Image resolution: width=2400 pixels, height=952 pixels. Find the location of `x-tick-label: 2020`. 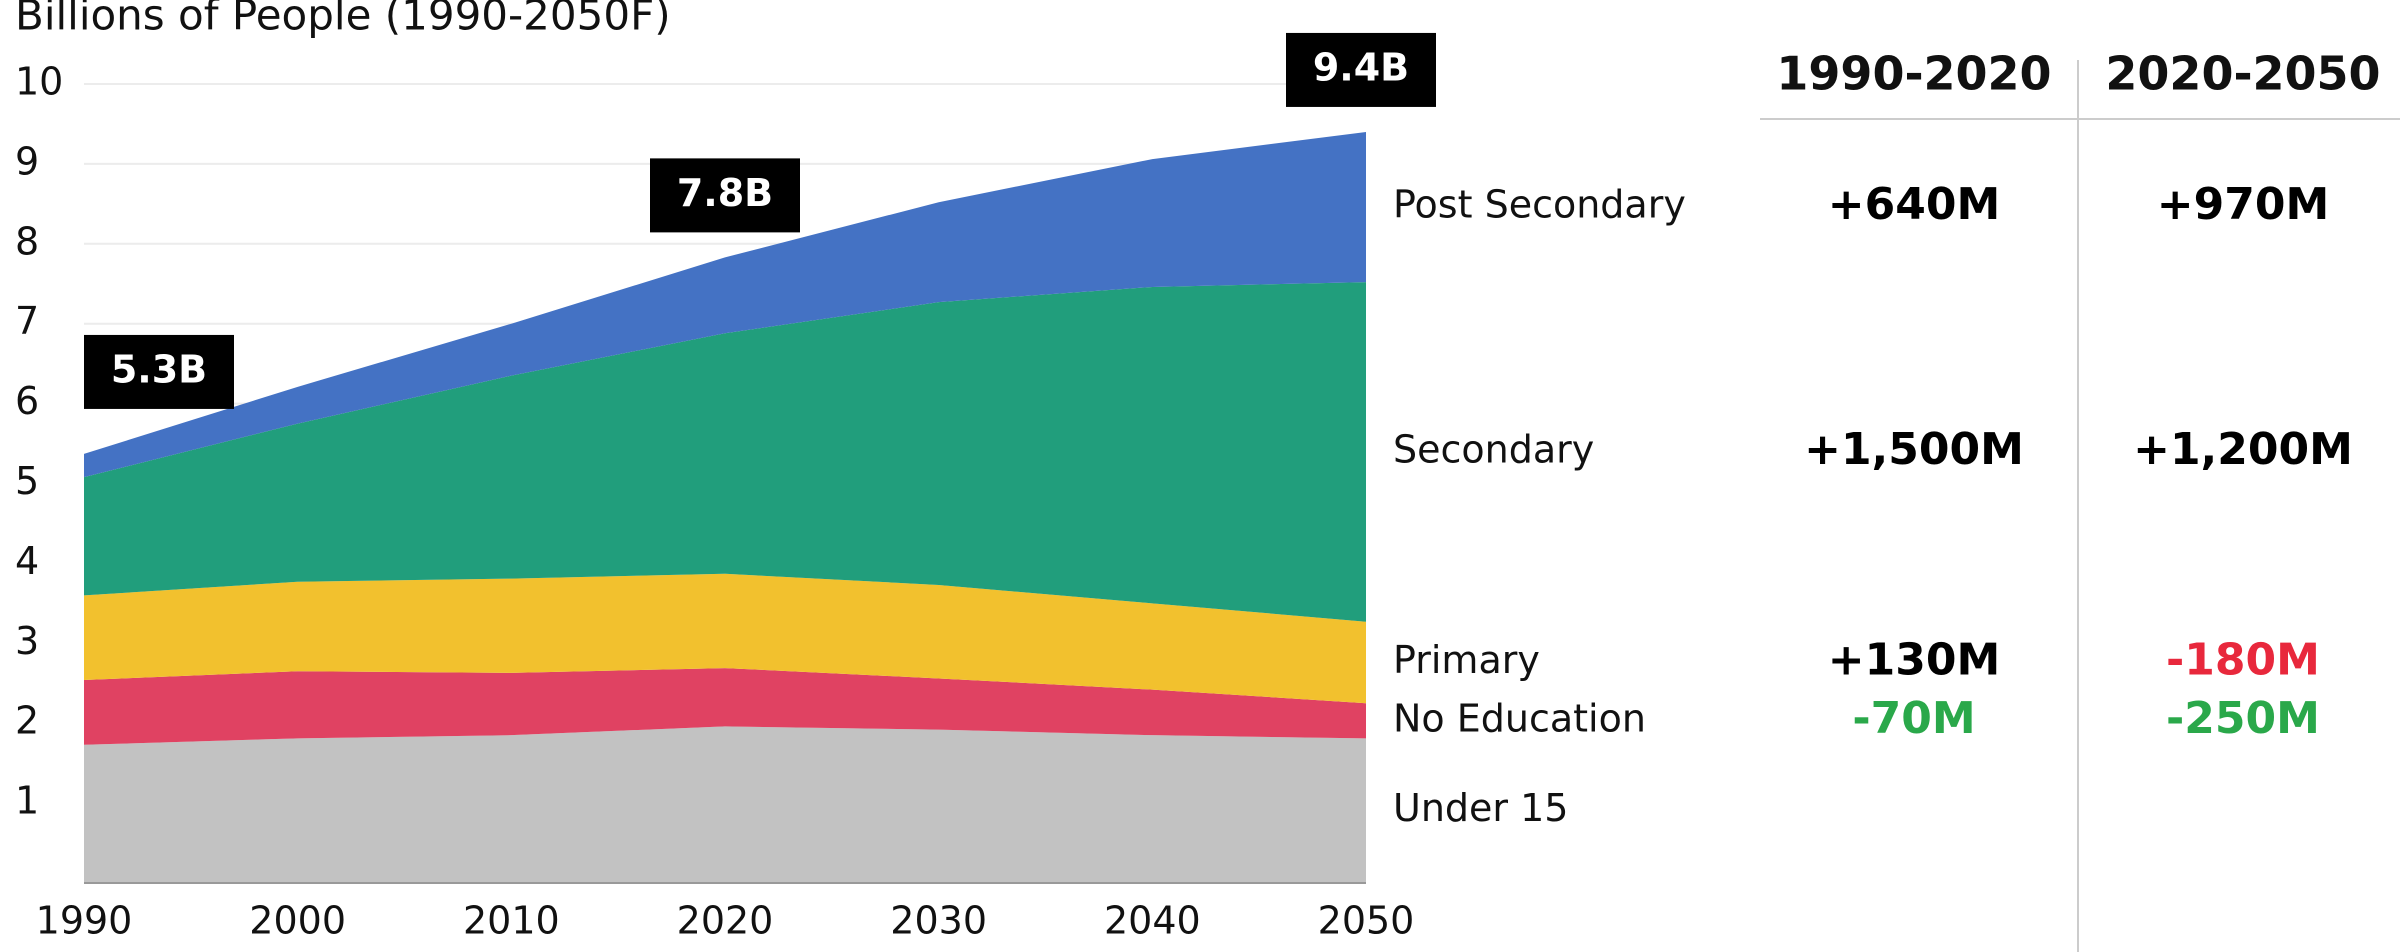

x-tick-label: 2020 is located at coordinates (725, 921).